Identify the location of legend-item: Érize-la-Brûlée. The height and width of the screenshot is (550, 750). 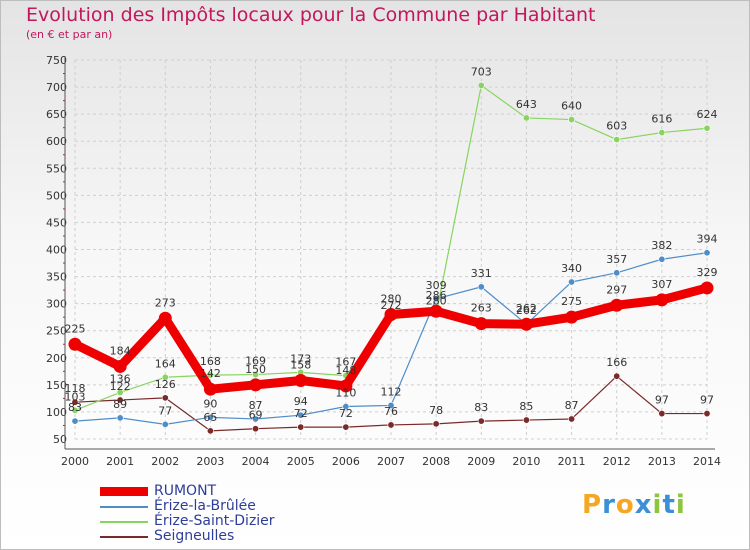
(187, 506).